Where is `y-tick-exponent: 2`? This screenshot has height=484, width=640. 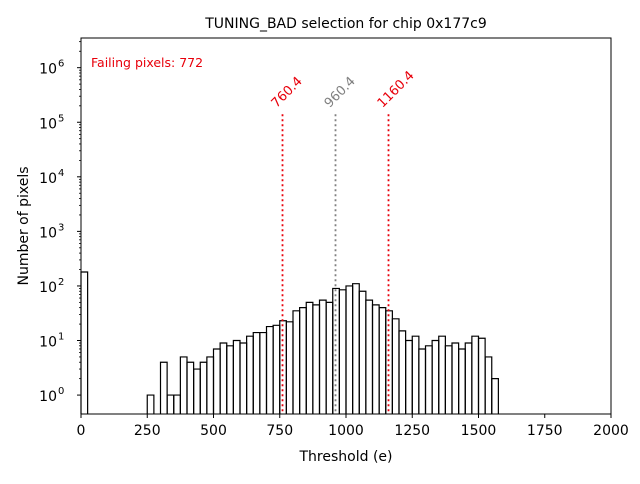
y-tick-exponent: 2 is located at coordinates (61, 282).